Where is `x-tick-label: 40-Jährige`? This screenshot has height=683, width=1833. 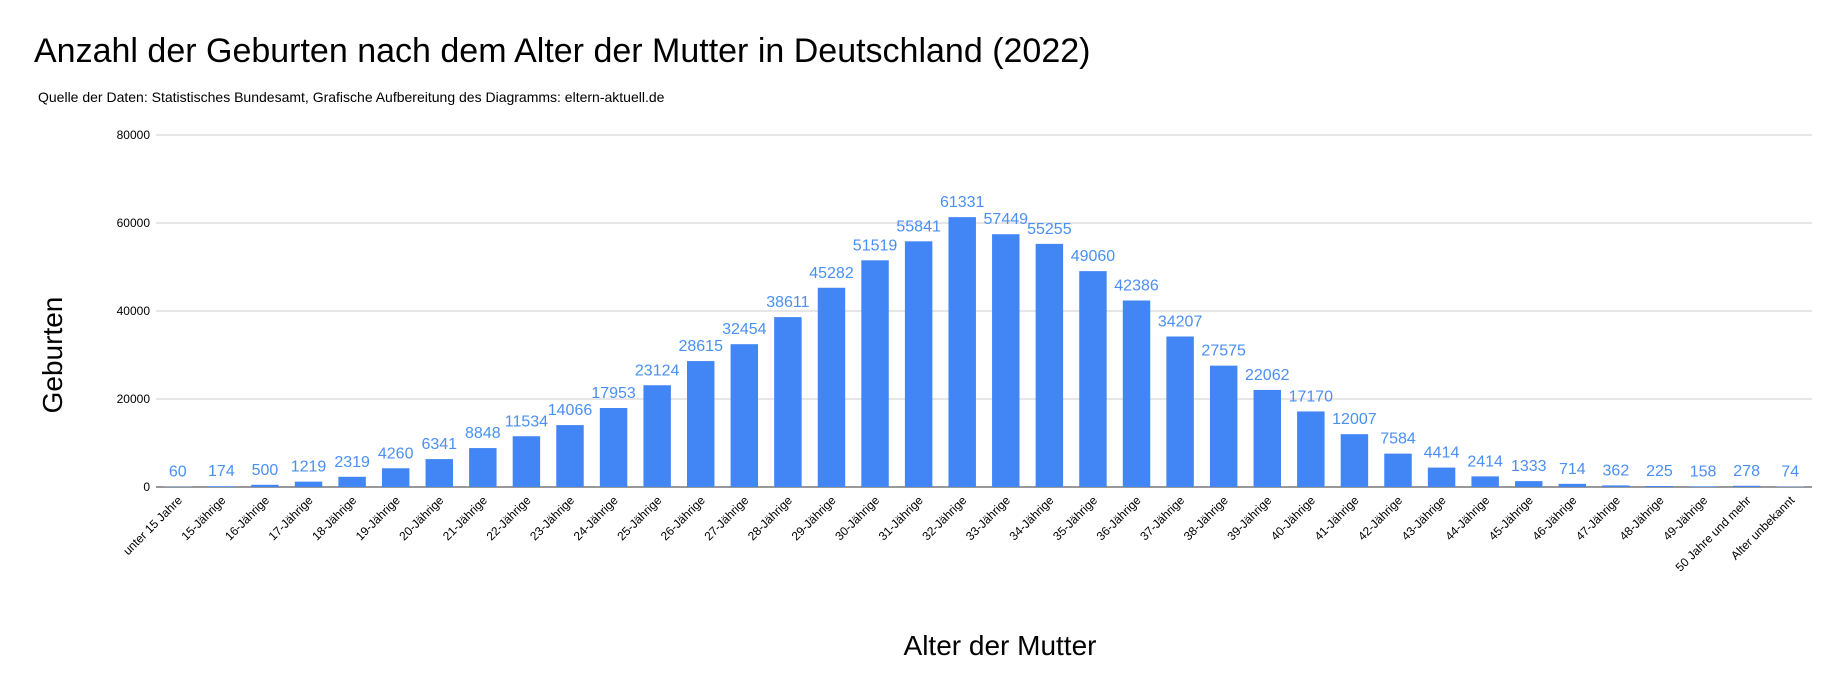 x-tick-label: 40-Jährige is located at coordinates (1293, 518).